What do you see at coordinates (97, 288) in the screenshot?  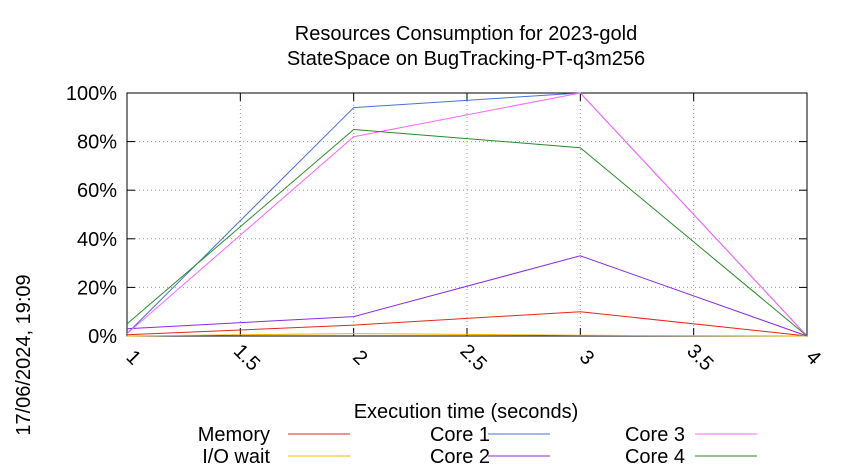 I see `y-tick-label: 20%` at bounding box center [97, 288].